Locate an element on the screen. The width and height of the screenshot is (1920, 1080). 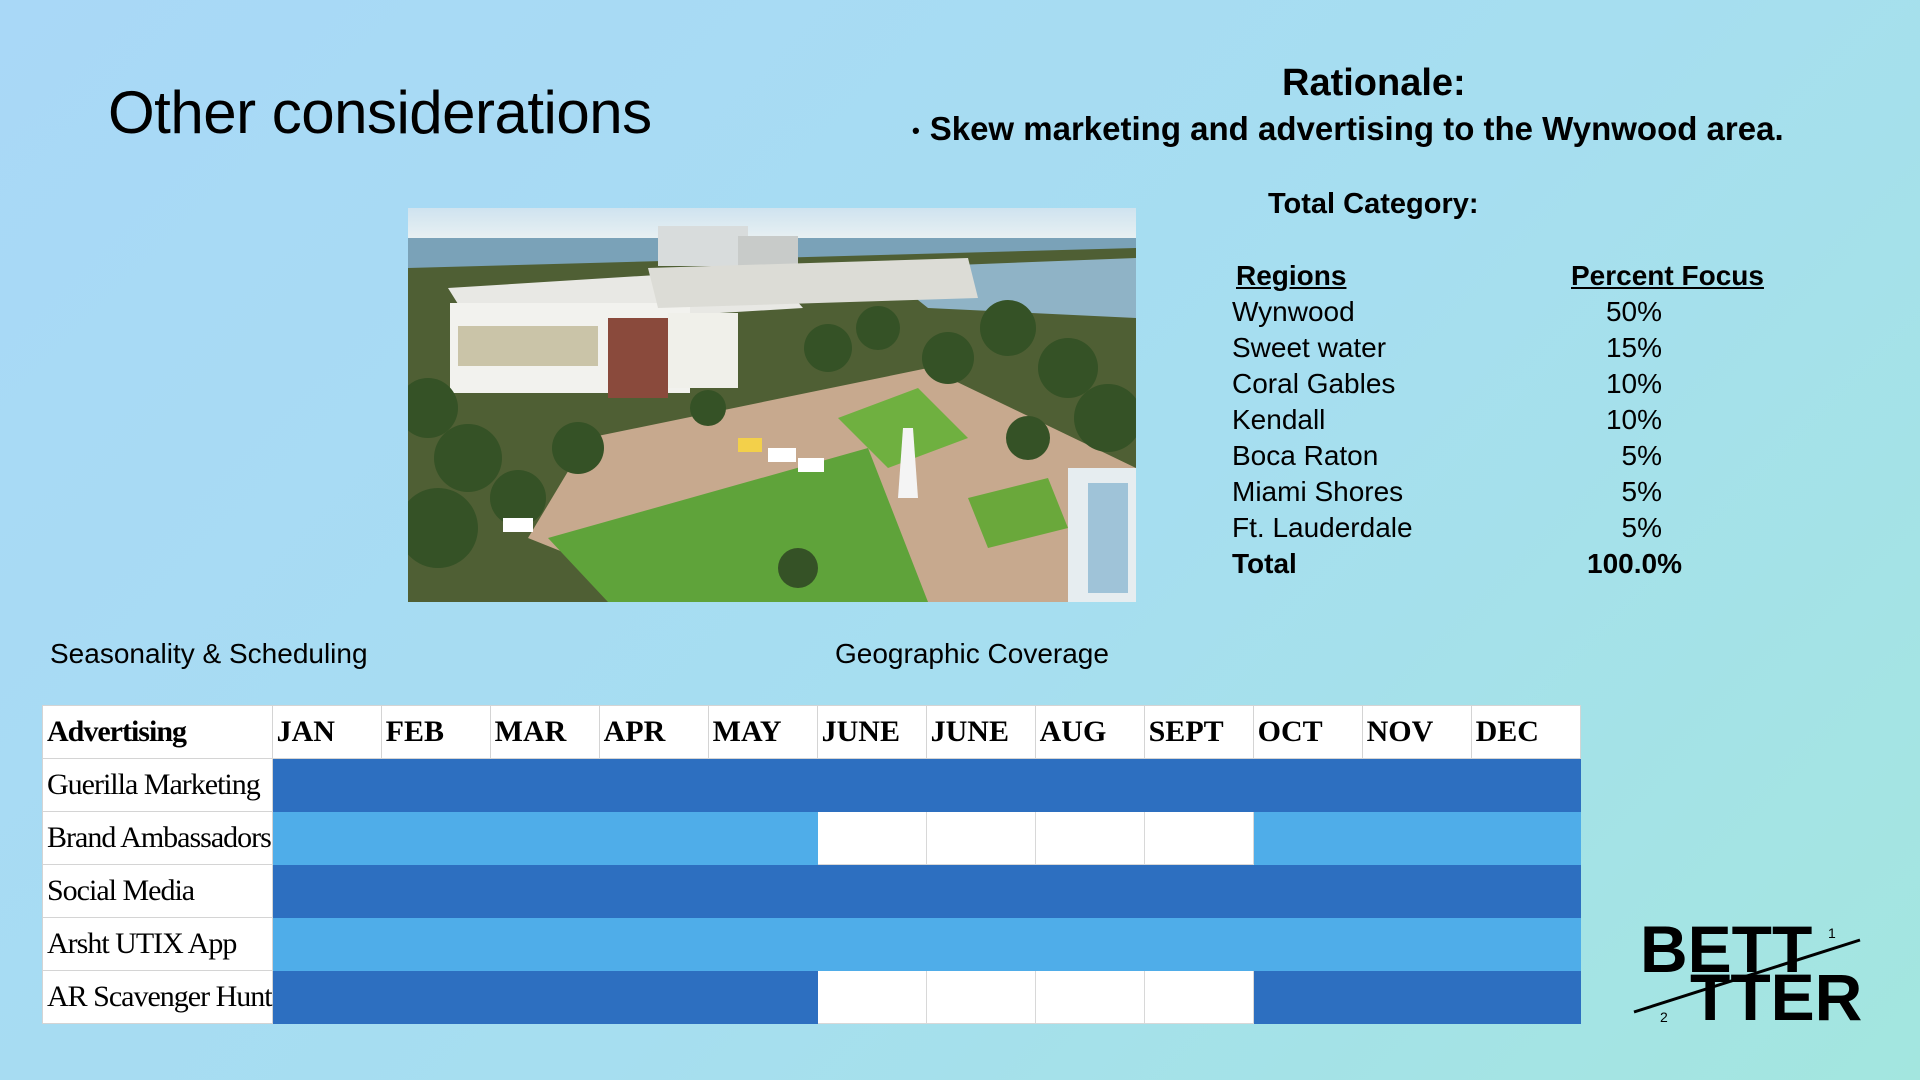
month-header: SEPT is located at coordinates (1198, 732).